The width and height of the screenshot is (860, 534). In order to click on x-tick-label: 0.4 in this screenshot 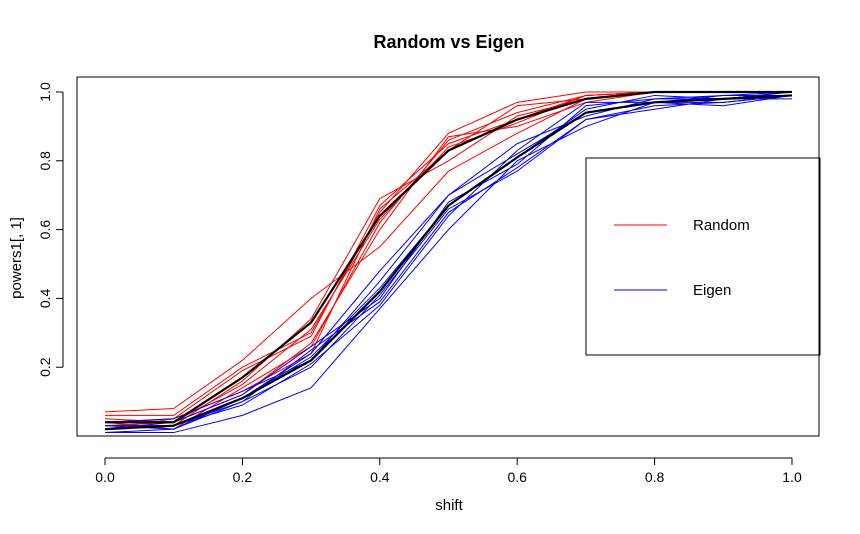, I will do `click(380, 477)`.